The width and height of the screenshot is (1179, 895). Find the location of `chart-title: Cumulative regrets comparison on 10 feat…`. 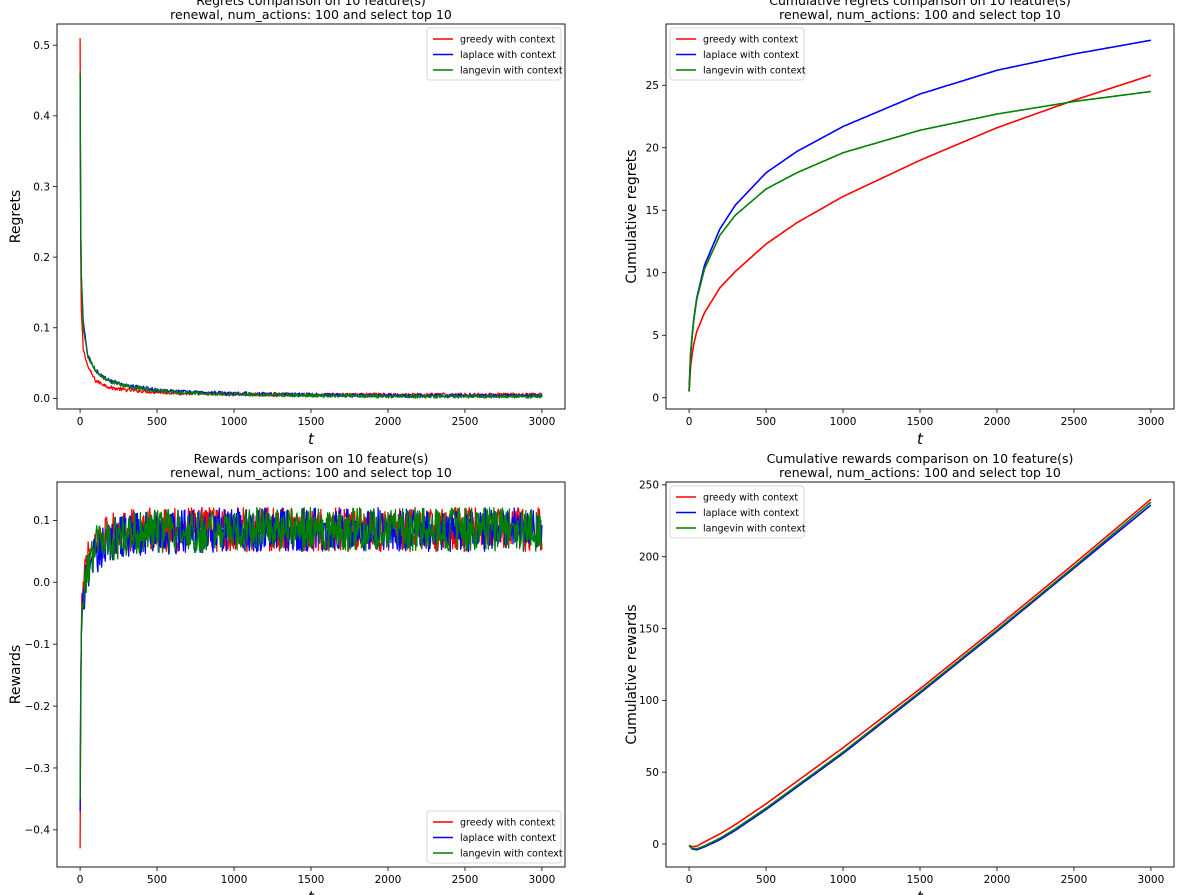

chart-title: Cumulative regrets comparison on 10 feat… is located at coordinates (920, 4).